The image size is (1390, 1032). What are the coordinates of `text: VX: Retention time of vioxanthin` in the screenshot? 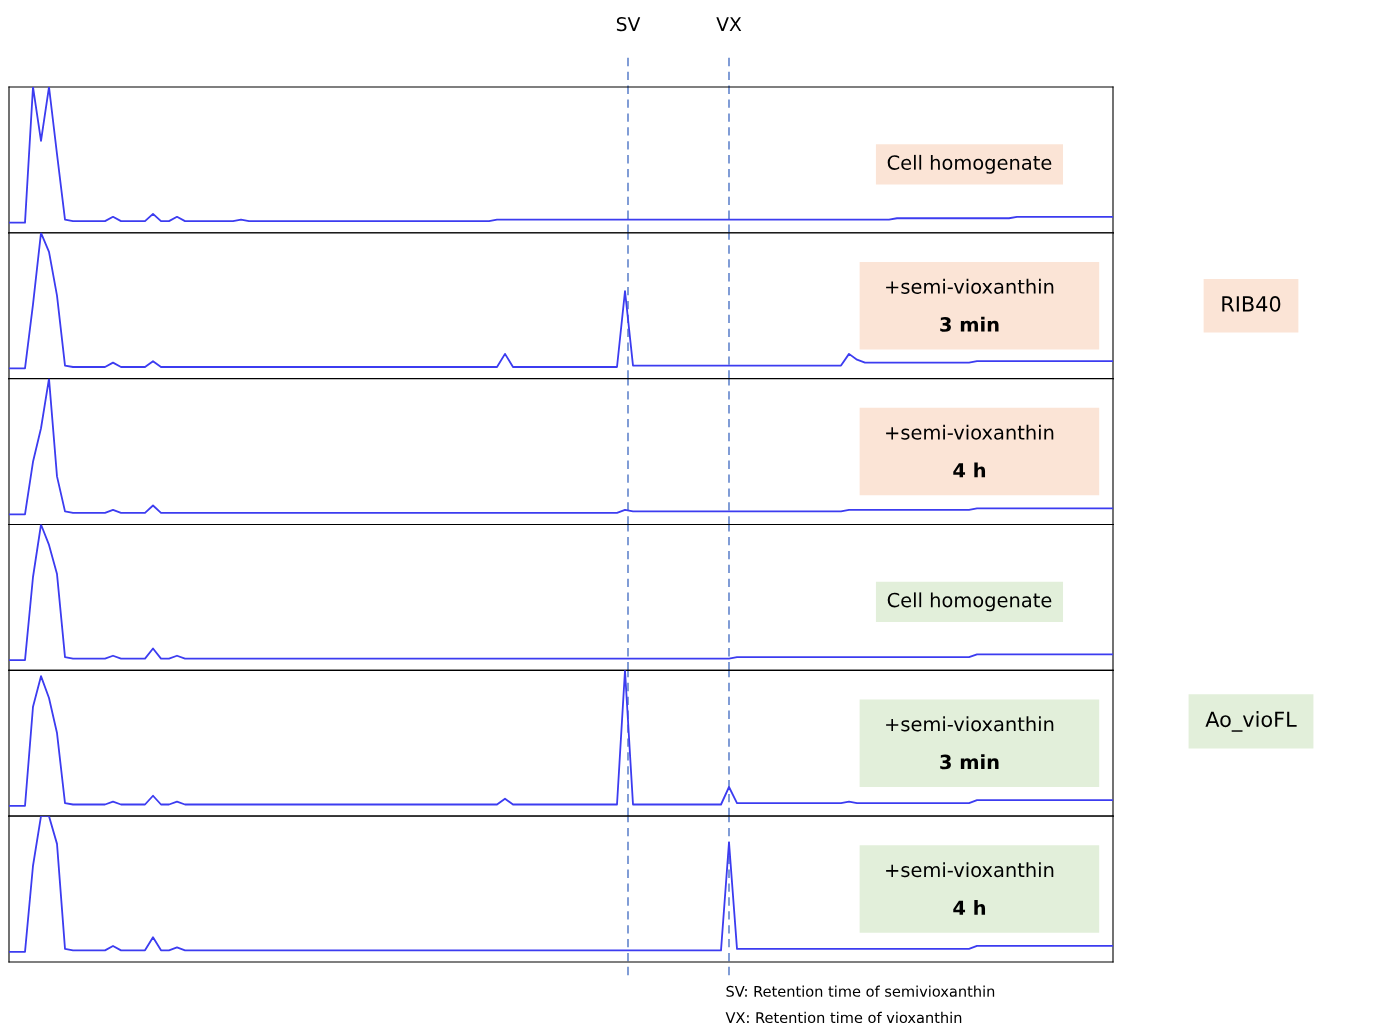 It's located at (843, 1017).